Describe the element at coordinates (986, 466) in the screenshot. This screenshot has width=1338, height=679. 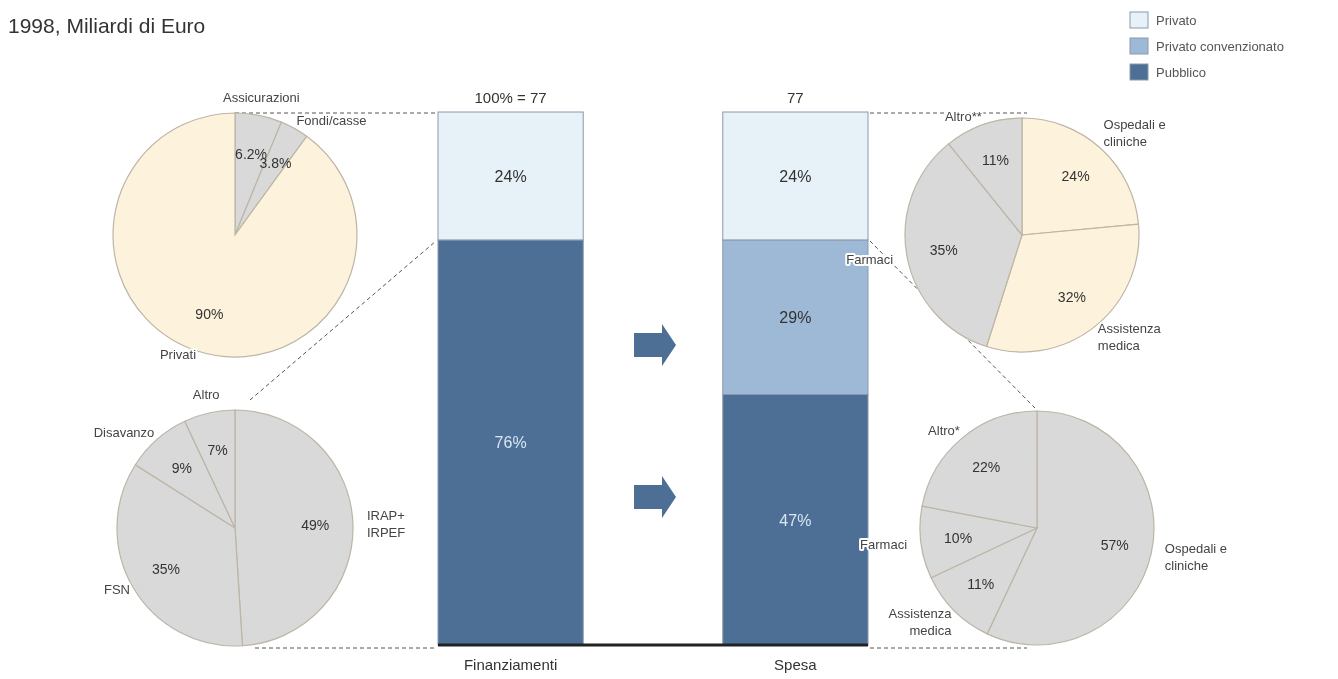
I see `data-label: 22%` at that location.